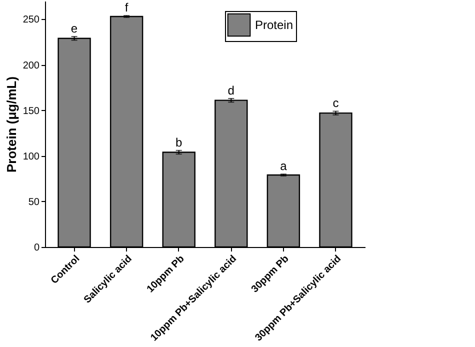 This screenshot has width=475, height=347. I want to click on annotation: d, so click(231, 90).